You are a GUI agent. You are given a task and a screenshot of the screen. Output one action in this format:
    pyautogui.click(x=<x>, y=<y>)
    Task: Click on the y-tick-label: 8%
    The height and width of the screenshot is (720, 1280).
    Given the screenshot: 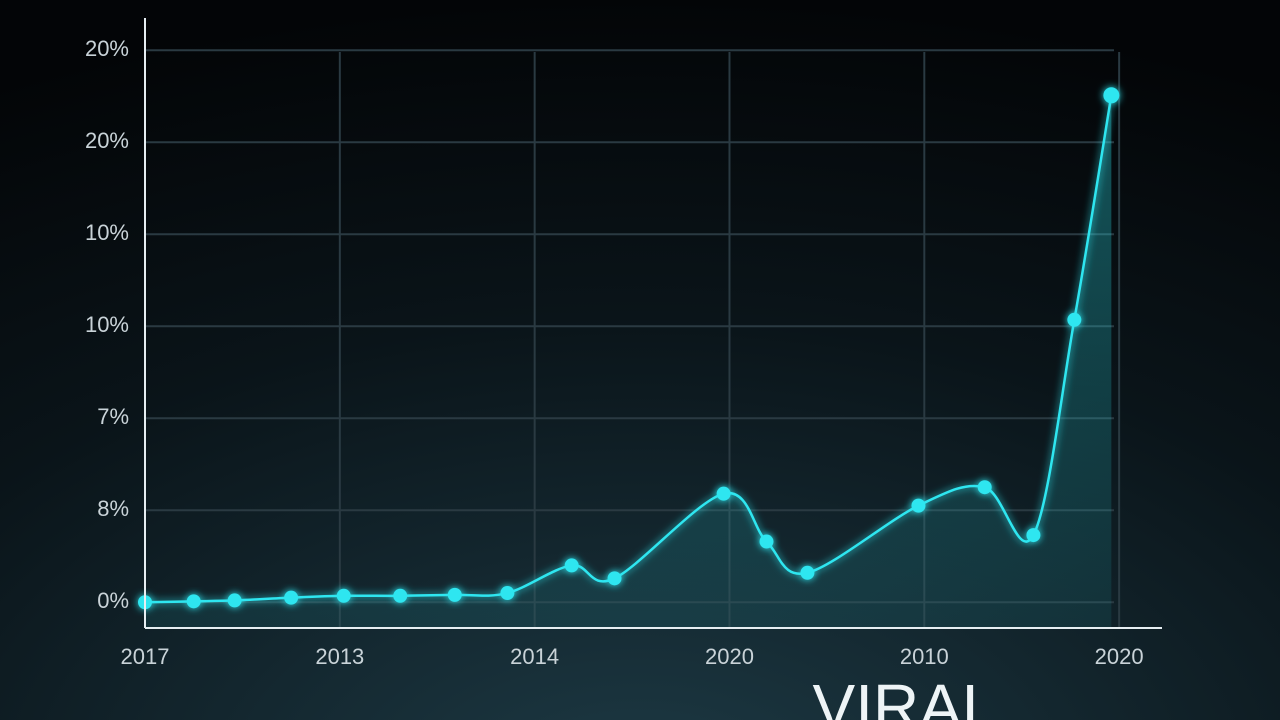 What is the action you would take?
    pyautogui.click(x=113, y=508)
    